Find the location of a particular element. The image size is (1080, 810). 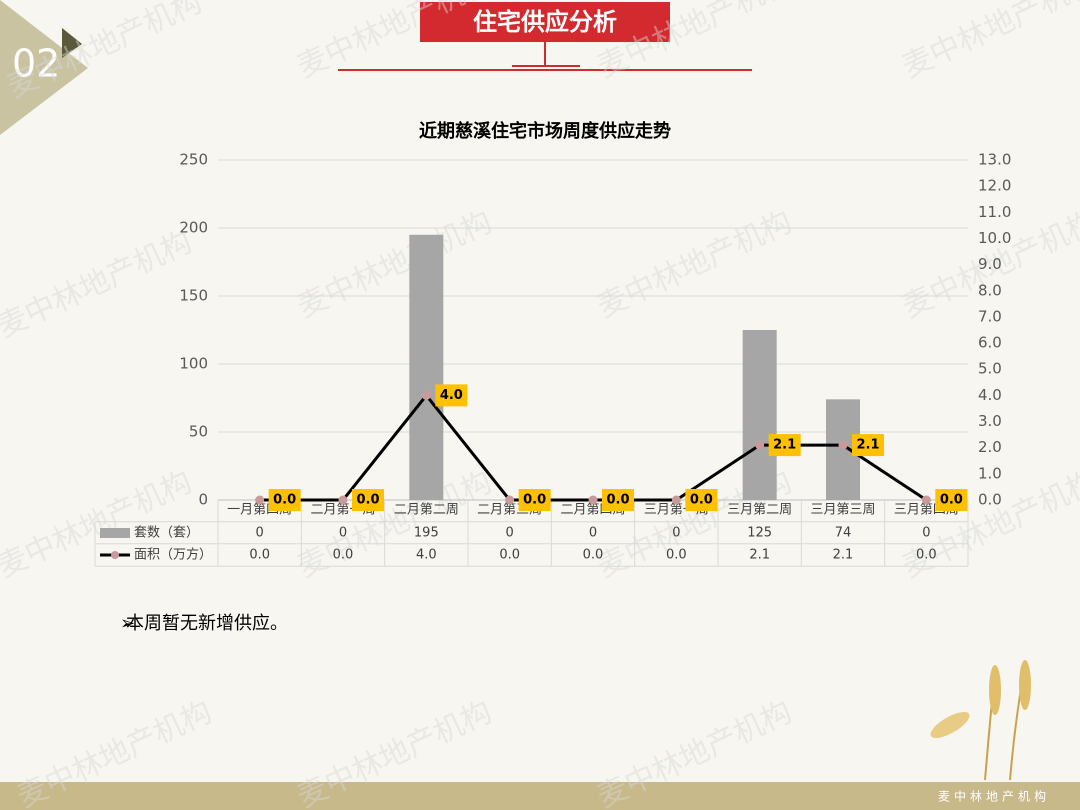

y-tick-label: 150 is located at coordinates (193, 296).